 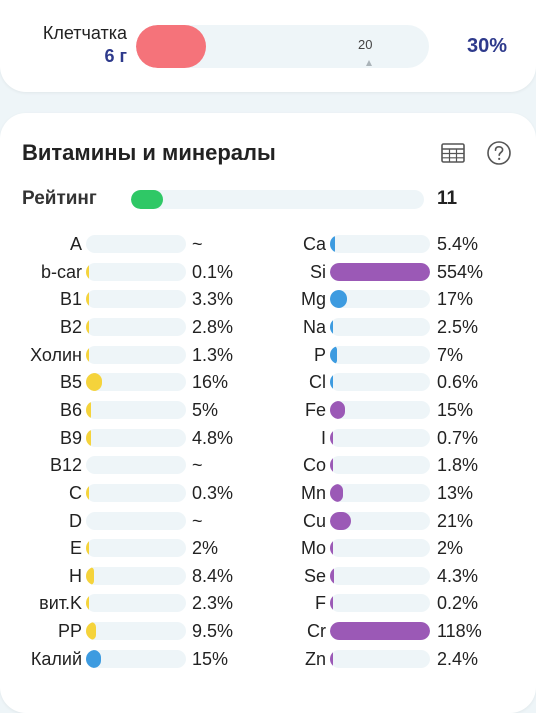 What do you see at coordinates (60, 603) in the screenshot?
I see `nutrient-label: вит.K` at bounding box center [60, 603].